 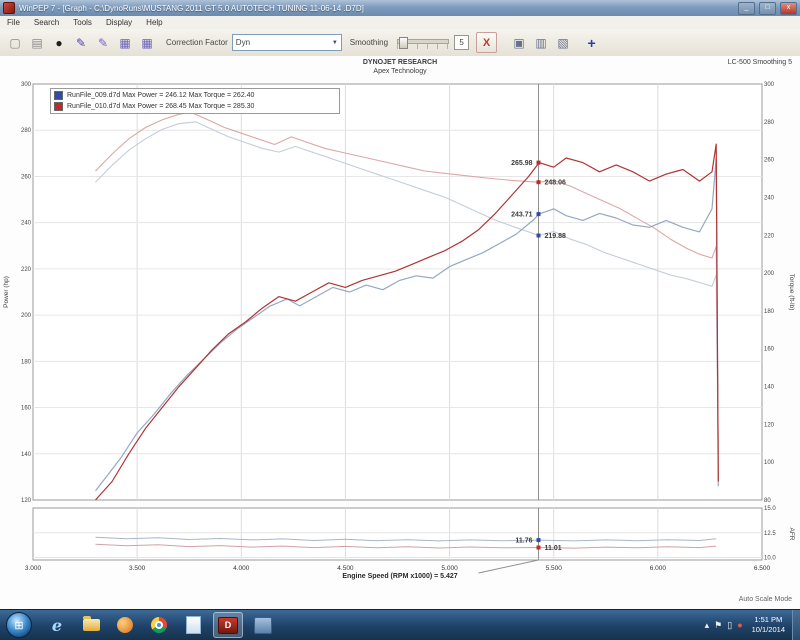 I want to click on chart-view-2-icon: ▥, so click(x=541, y=42).